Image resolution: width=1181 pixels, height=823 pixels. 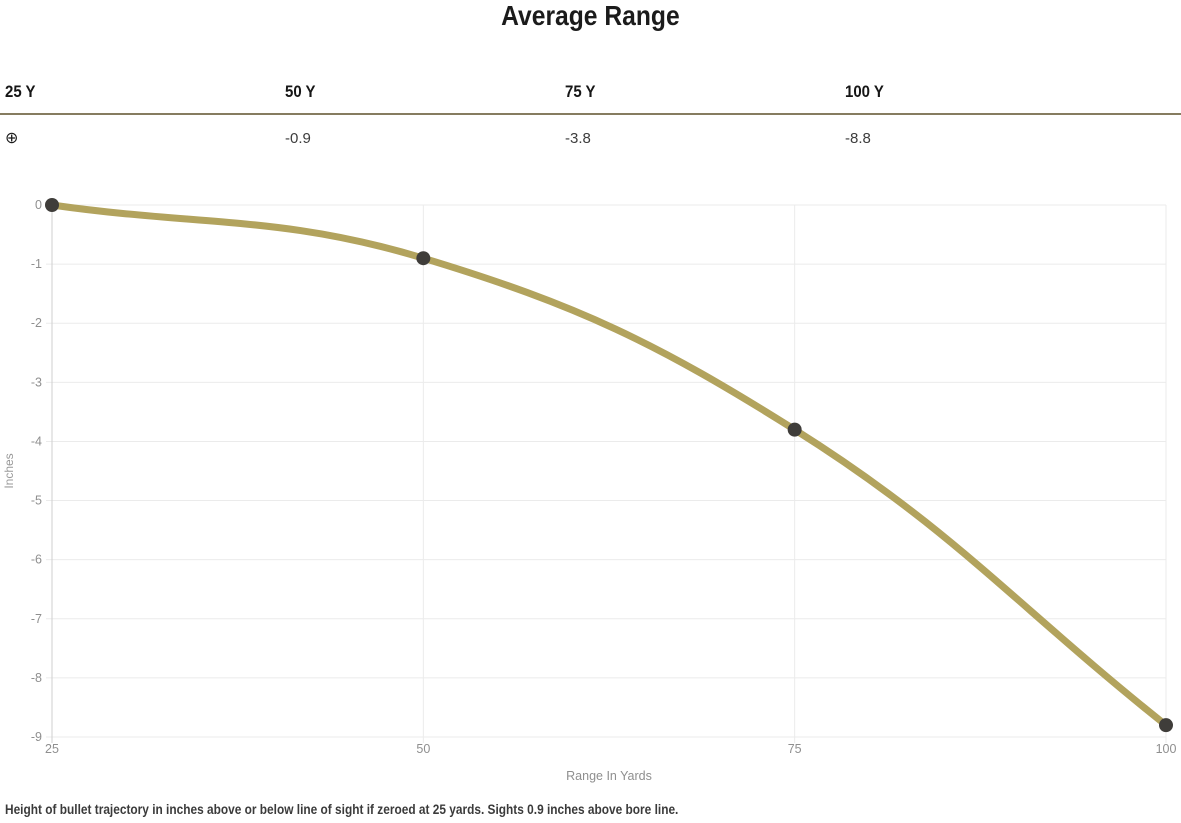 What do you see at coordinates (300, 91) in the screenshot?
I see `range-col-header-50y: 50 Y` at bounding box center [300, 91].